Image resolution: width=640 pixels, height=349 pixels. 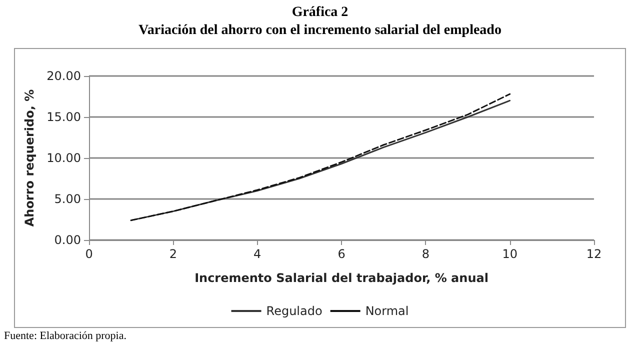 I want to click on y-axis-title: Ahorro requerido, %, so click(x=29, y=158).